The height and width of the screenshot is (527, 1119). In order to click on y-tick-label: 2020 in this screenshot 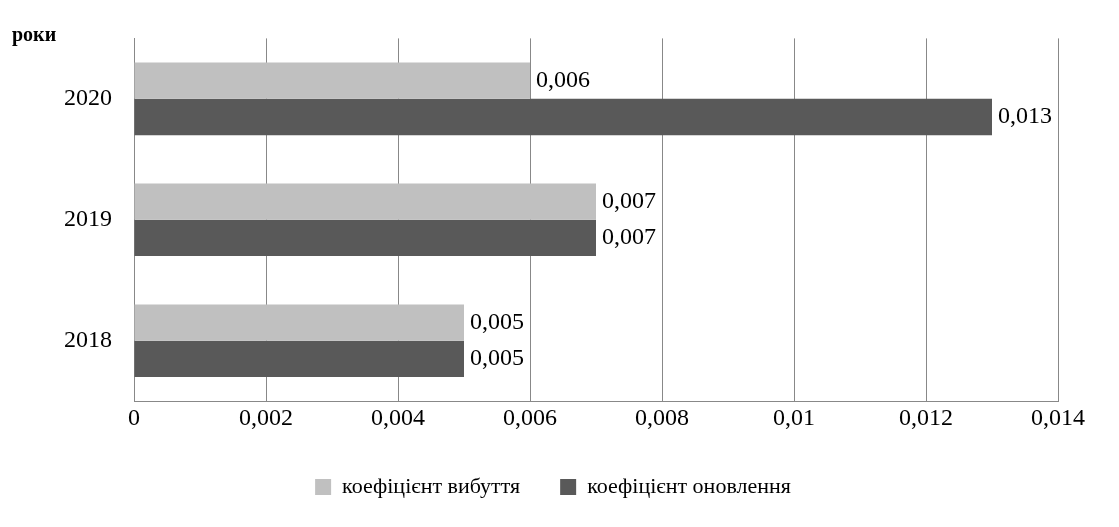, I will do `click(88, 97)`.